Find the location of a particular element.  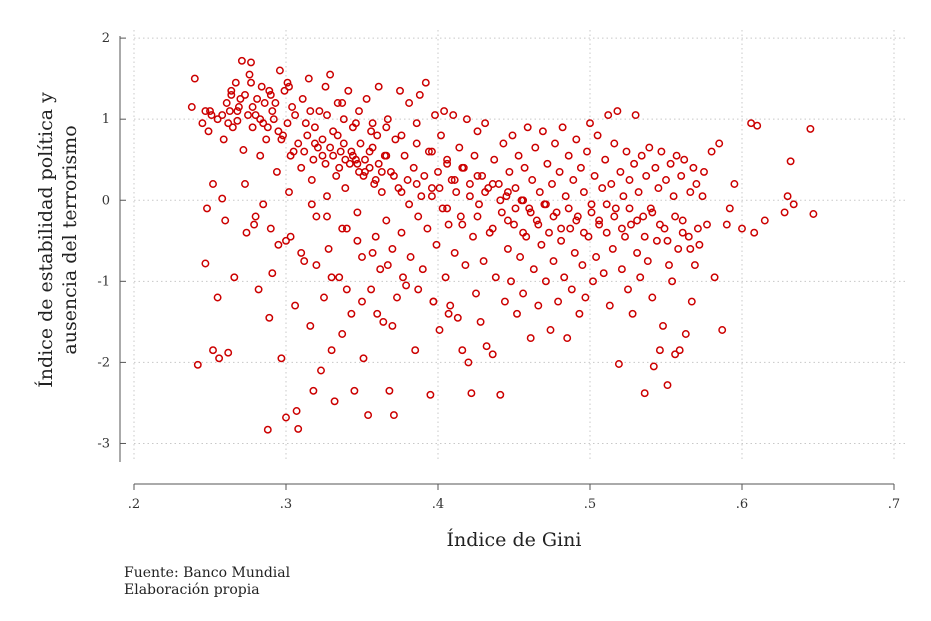

y-tick-label: 0 is located at coordinates (106, 200).